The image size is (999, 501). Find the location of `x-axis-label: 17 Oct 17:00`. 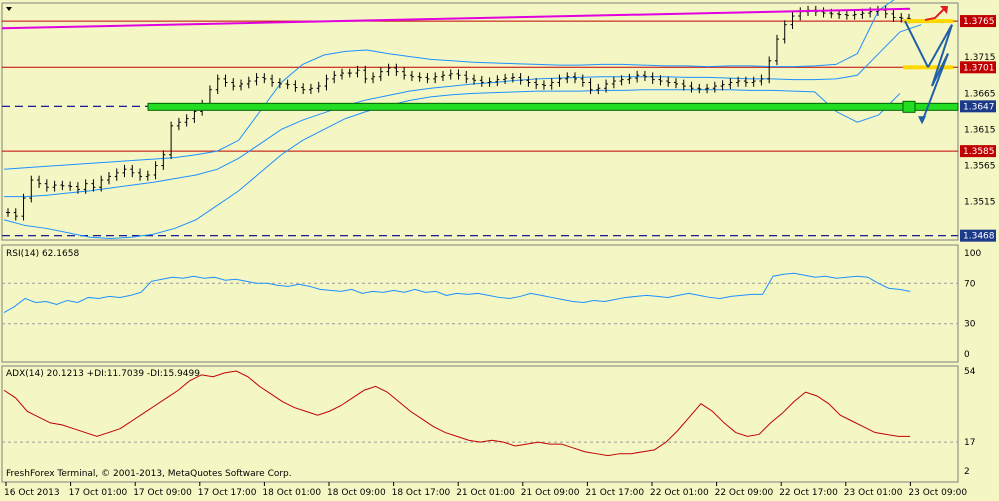

x-axis-label: 17 Oct 17:00 is located at coordinates (227, 493).